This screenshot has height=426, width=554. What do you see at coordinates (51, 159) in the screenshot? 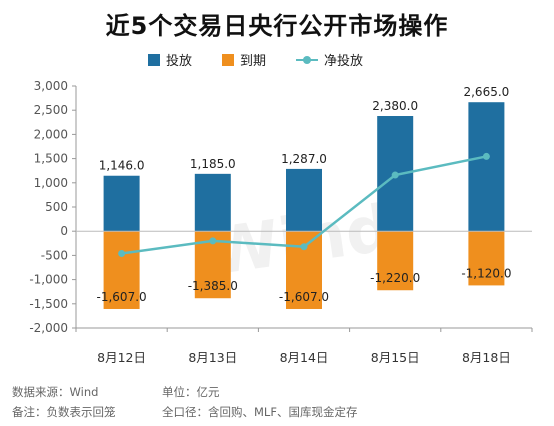
I see `y-tick-label: 1,500` at bounding box center [51, 159].